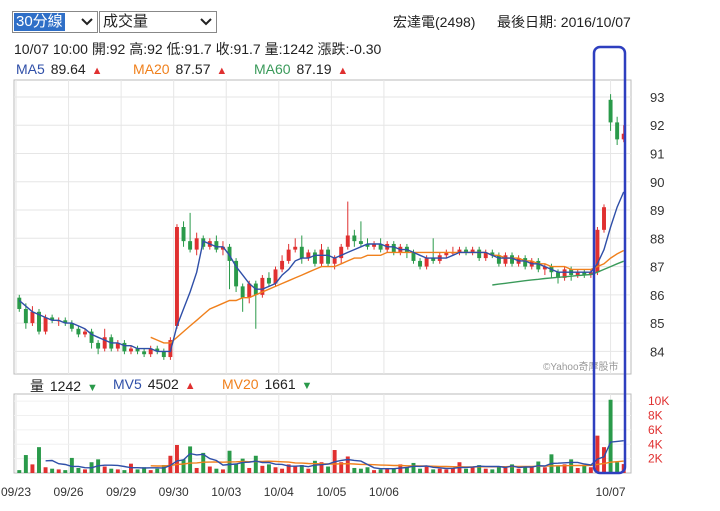 This screenshot has height=511, width=720. What do you see at coordinates (127, 384) in the screenshot?
I see `mv5-label: MV5` at bounding box center [127, 384].